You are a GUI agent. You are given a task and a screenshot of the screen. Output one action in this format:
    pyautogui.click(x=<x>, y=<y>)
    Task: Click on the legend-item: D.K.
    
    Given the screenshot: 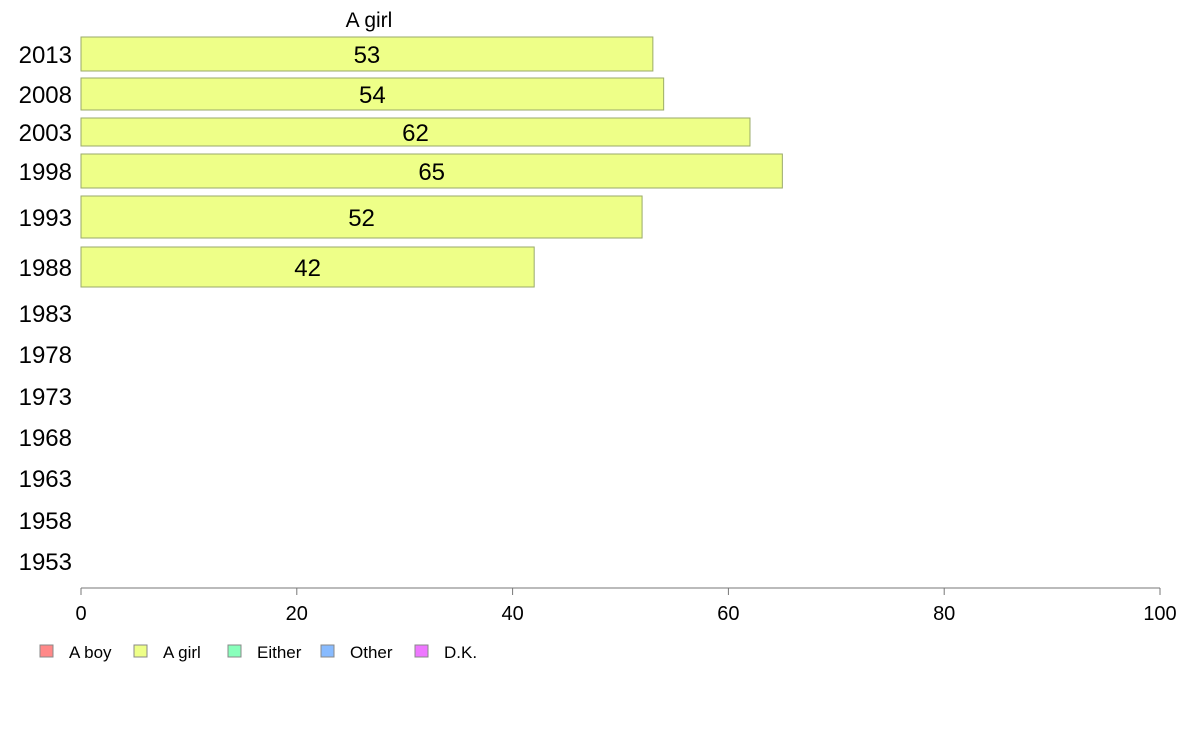 What is the action you would take?
    pyautogui.click(x=445, y=652)
    